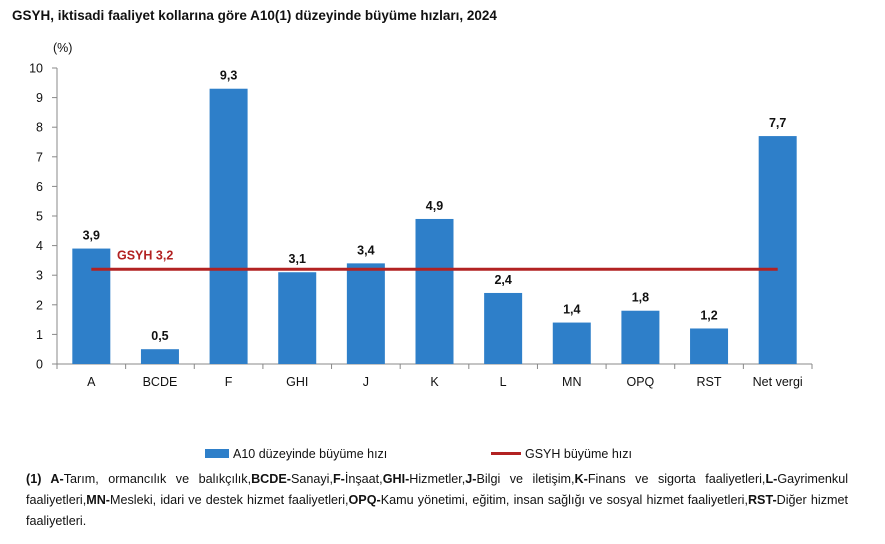 The image size is (885, 544). What do you see at coordinates (297, 259) in the screenshot?
I see `bar-data-label: 3,1` at bounding box center [297, 259].